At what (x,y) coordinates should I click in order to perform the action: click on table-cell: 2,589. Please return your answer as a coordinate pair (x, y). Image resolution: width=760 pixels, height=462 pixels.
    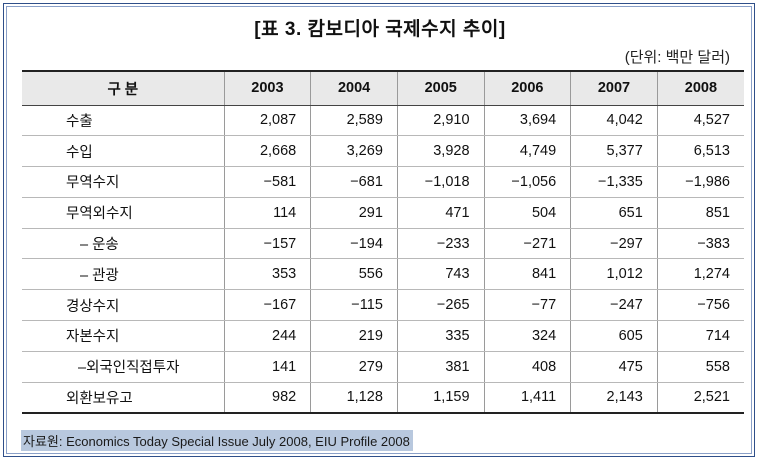
    Looking at the image, I should click on (354, 121).